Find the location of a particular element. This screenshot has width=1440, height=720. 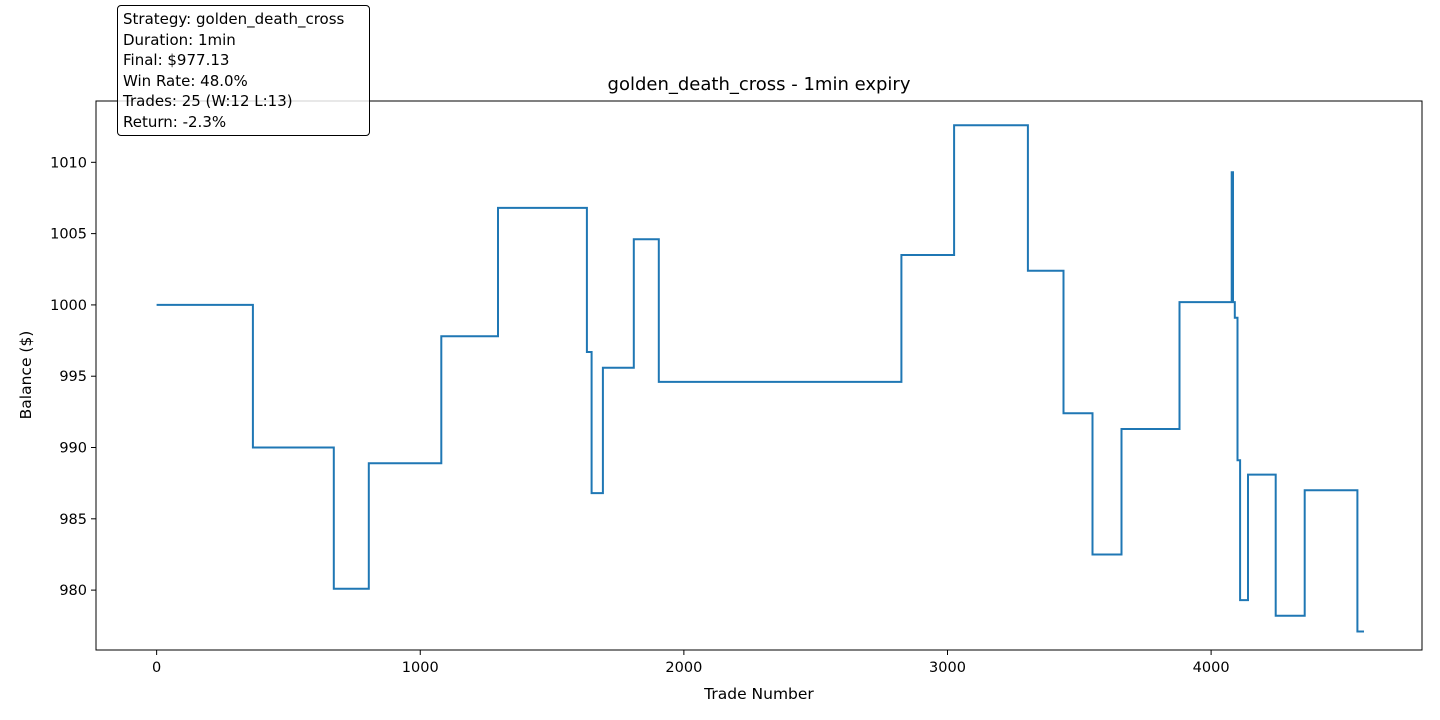

x-axis-label: Trade Number is located at coordinates (758, 694).